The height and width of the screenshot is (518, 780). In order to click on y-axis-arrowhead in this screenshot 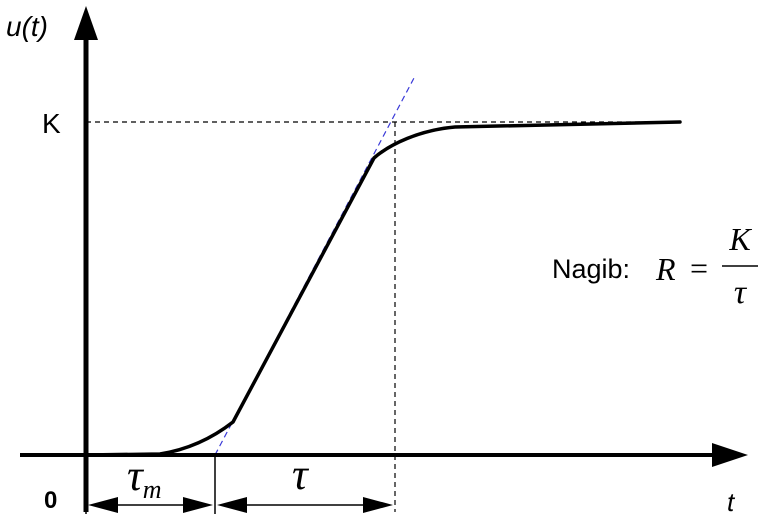, I will do `click(86, 23)`.